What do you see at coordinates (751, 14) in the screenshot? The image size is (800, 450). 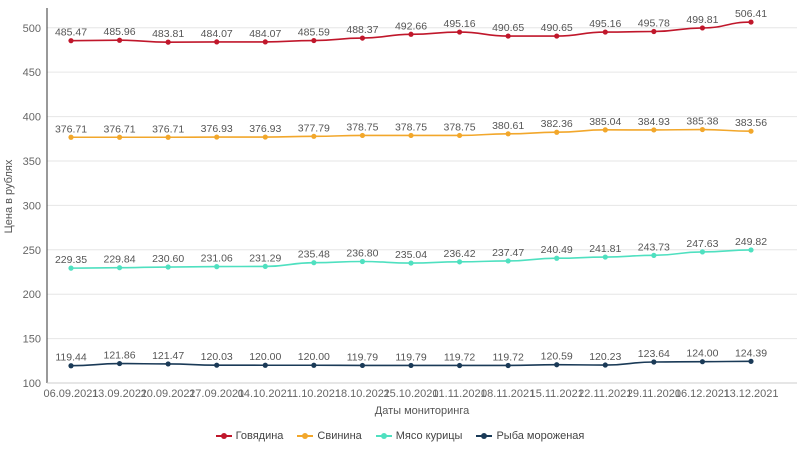 I see `data-label: 506.41` at bounding box center [751, 14].